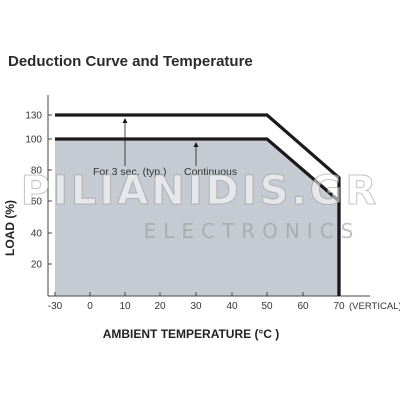 The image size is (400, 400). I want to click on x-tick-label: 20, so click(160, 306).